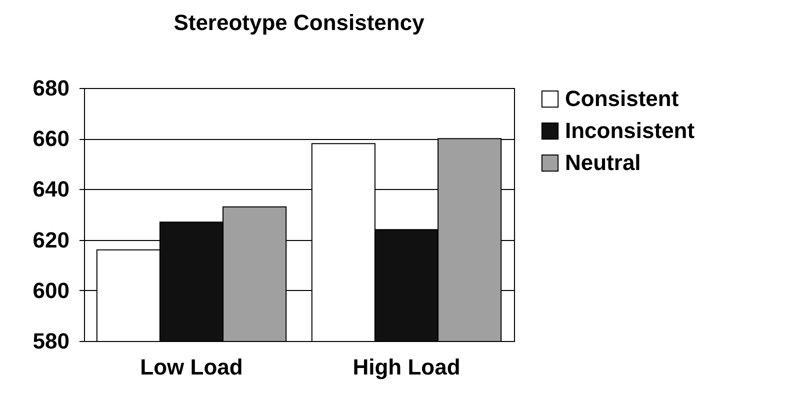  What do you see at coordinates (51, 88) in the screenshot?
I see `y-tick-label: 680` at bounding box center [51, 88].